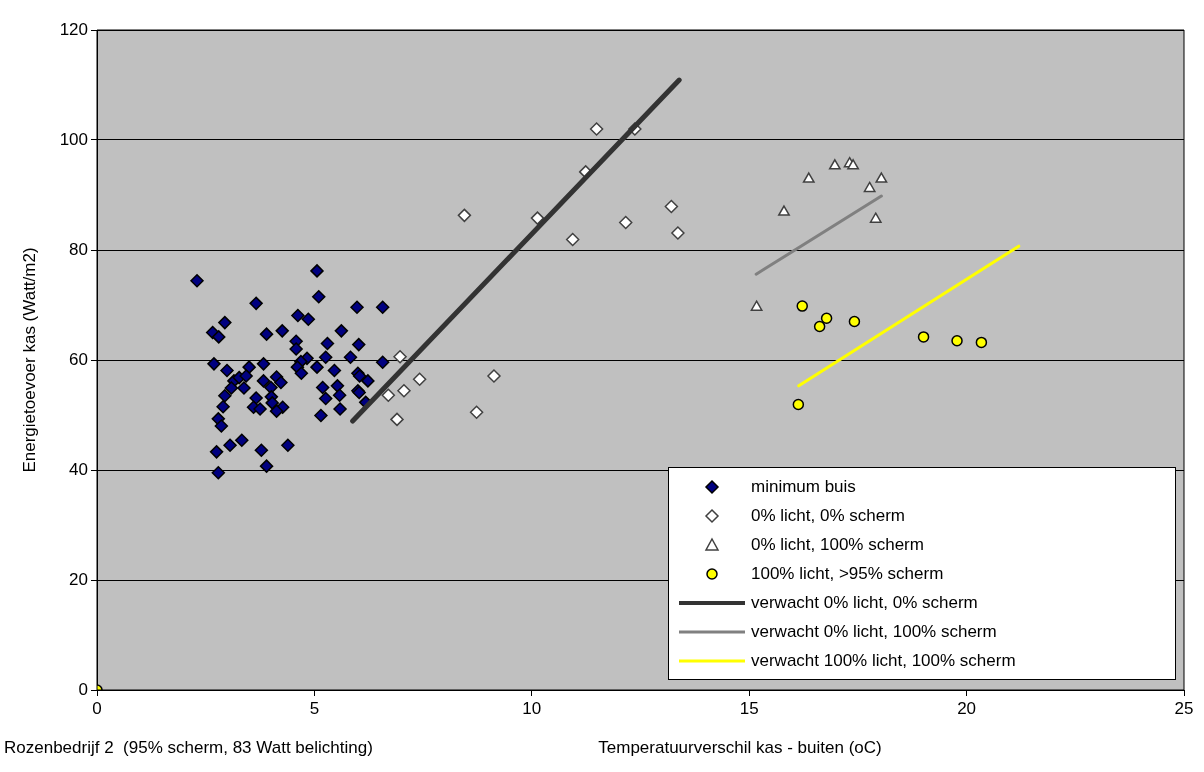 The height and width of the screenshot is (772, 1204). I want to click on legend-label: verwacht 0% licht, 0% scherm, so click(864, 602).